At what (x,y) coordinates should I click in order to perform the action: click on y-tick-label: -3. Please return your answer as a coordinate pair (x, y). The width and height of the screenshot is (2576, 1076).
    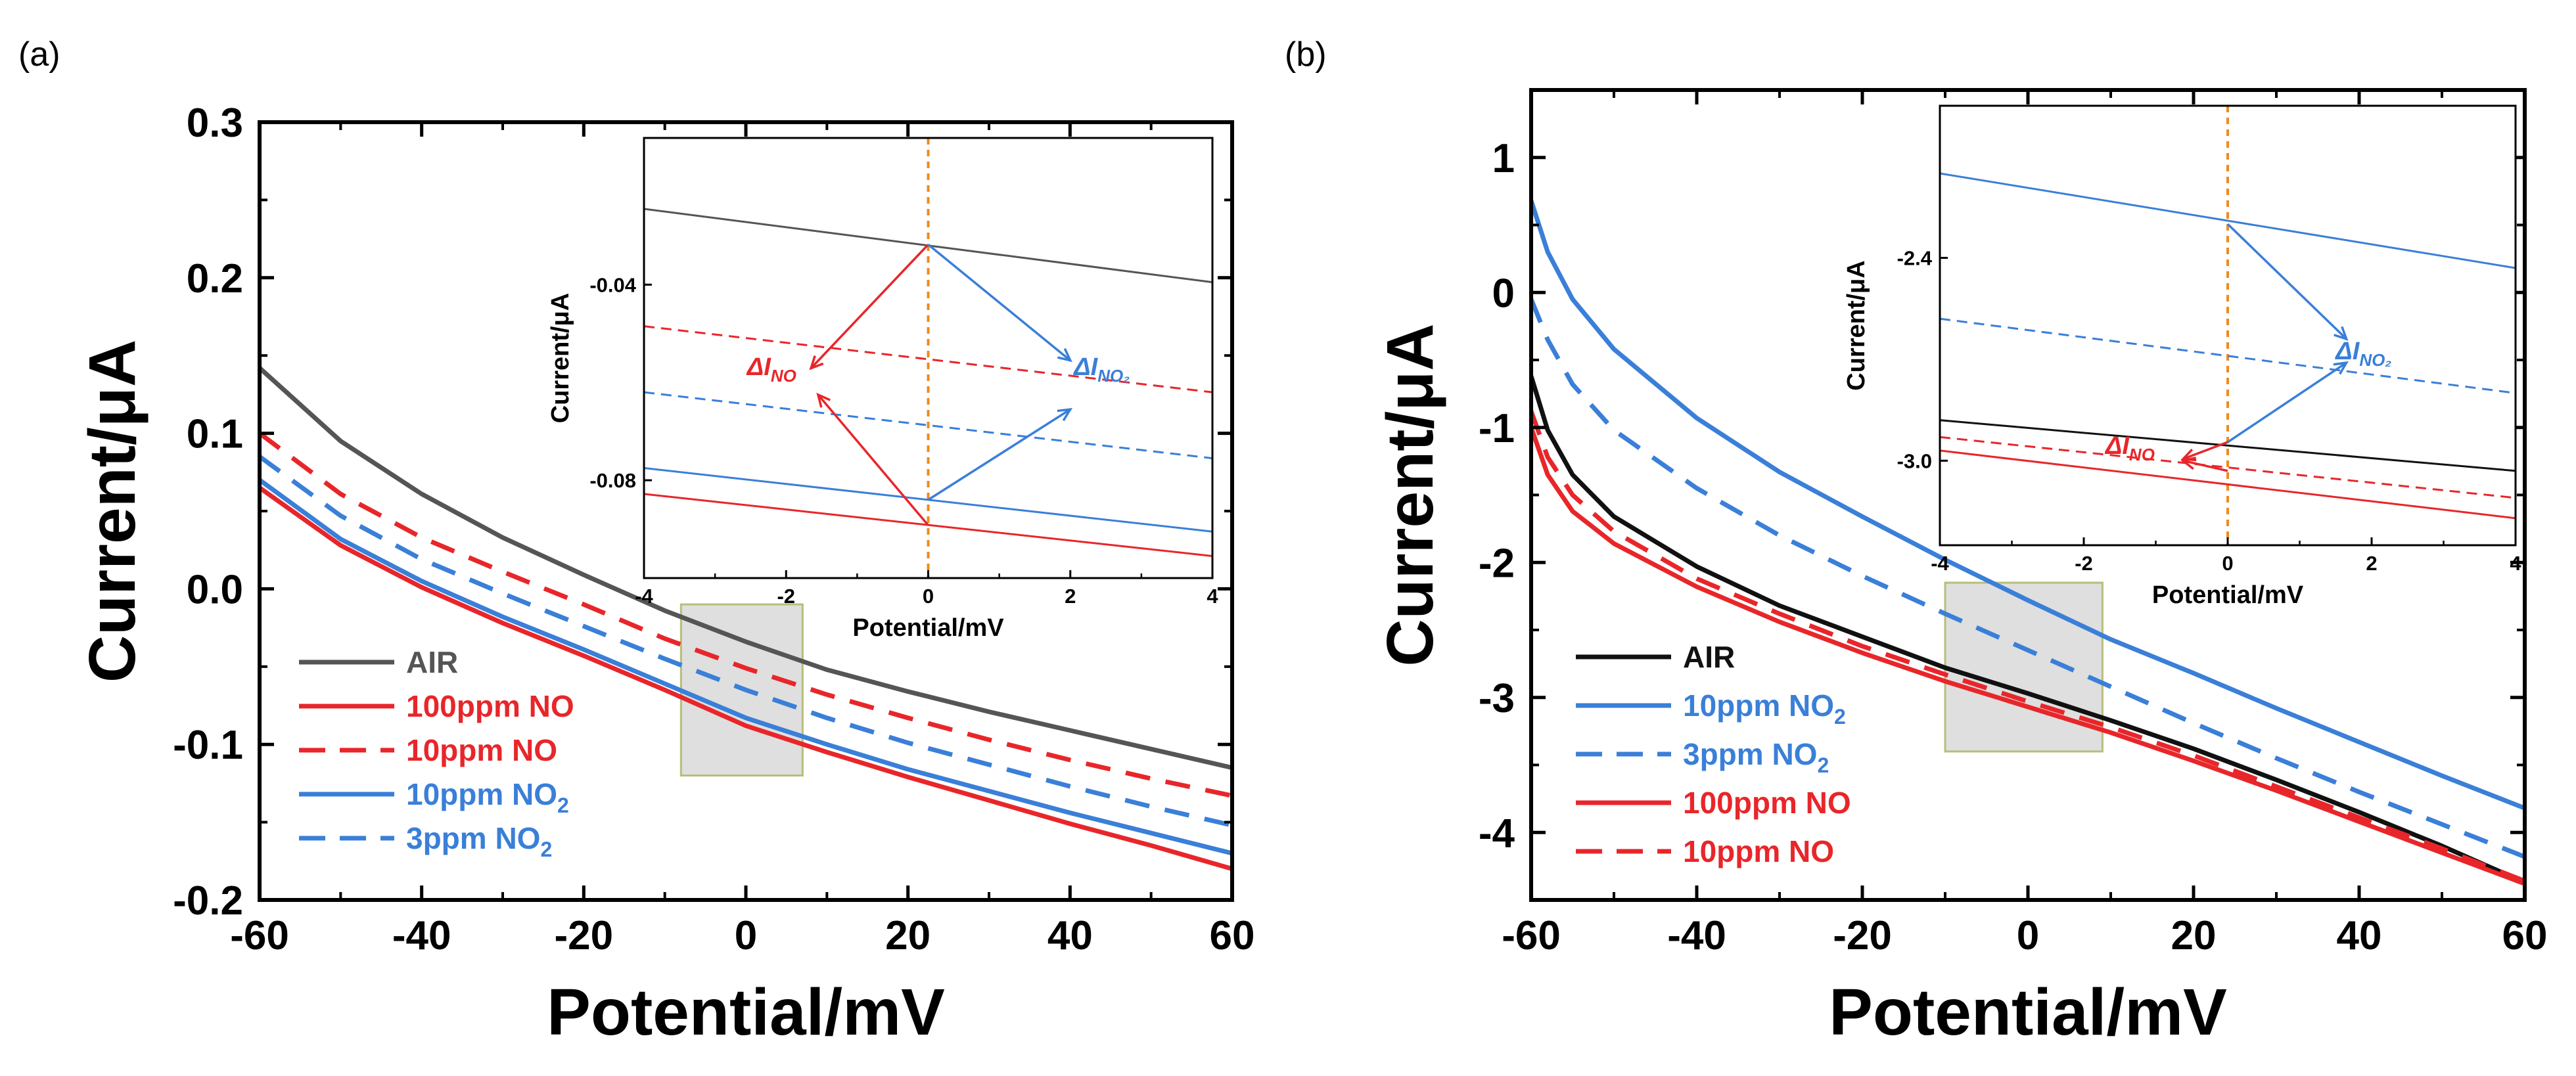
    Looking at the image, I should click on (1497, 698).